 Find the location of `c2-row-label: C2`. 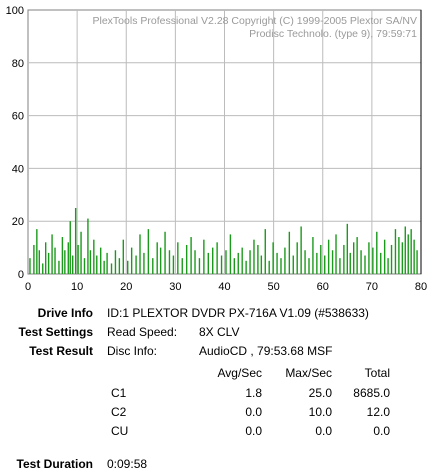

c2-row-label: C2 is located at coordinates (119, 412).